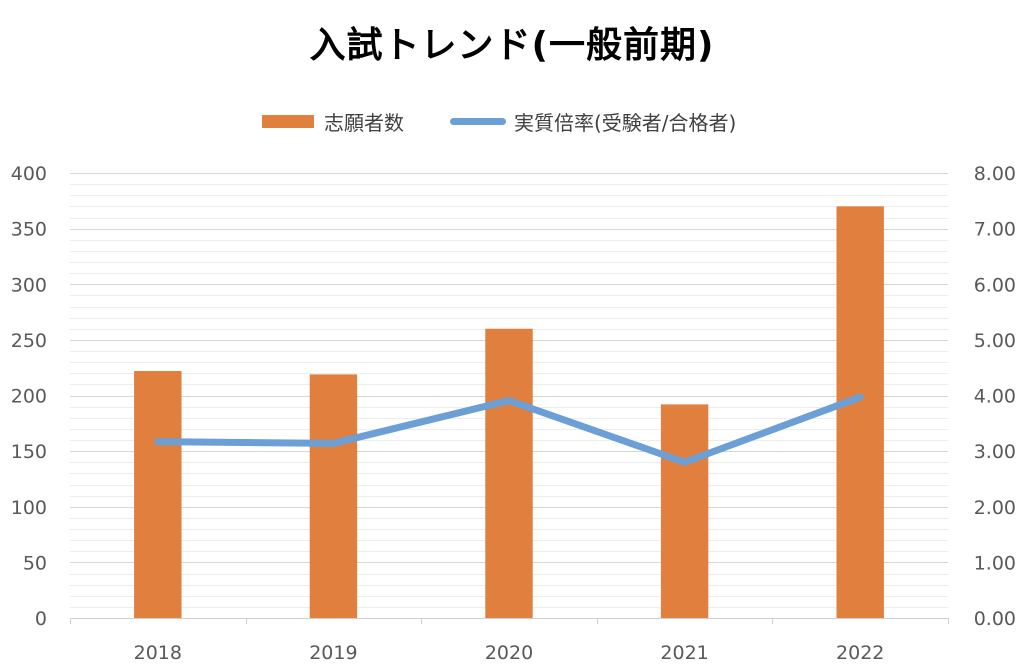 The image size is (1024, 672). I want to click on y-left-tick-label: 400, so click(29, 174).